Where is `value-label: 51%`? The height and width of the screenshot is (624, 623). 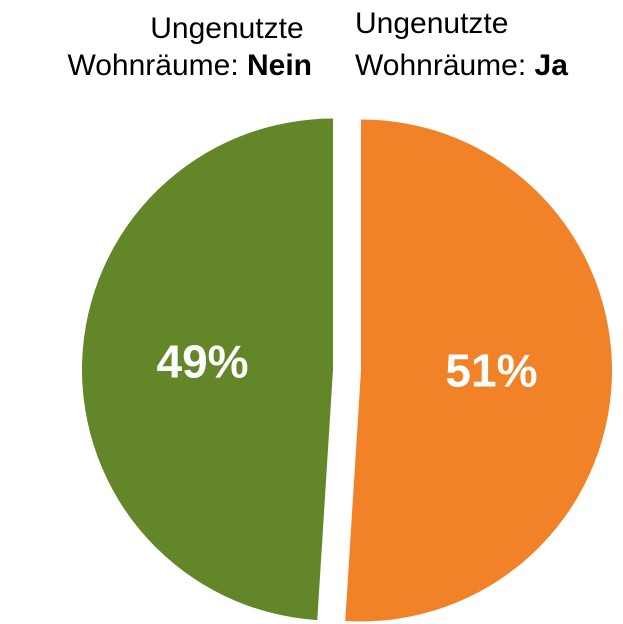
value-label: 51% is located at coordinates (491, 371).